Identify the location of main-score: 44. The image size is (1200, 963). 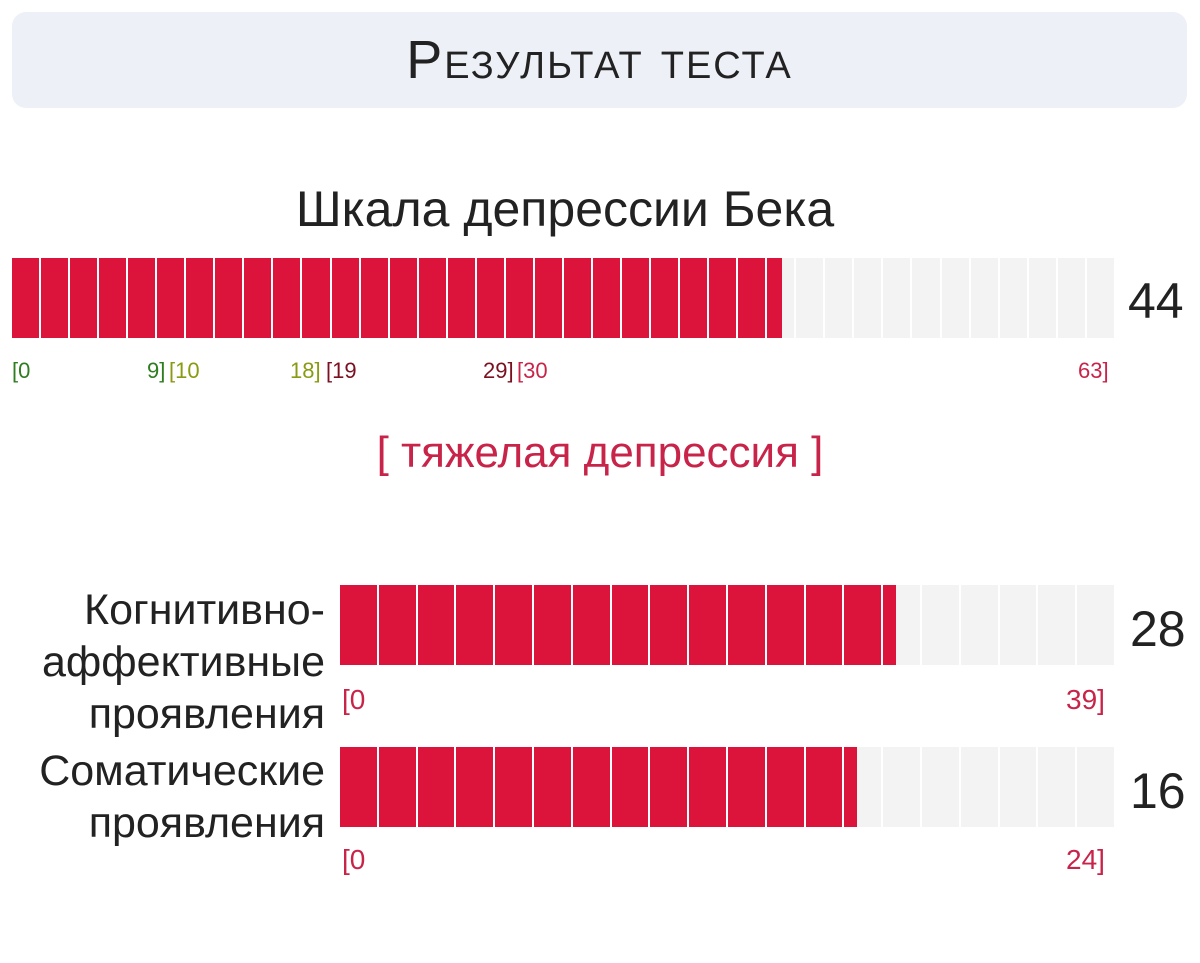
(1156, 301).